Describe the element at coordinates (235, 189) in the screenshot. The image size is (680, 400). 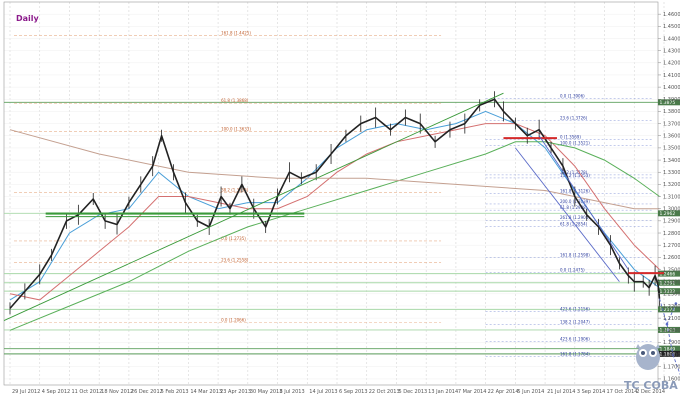
I see `fib-label: 38.2 (1.3135)` at that location.